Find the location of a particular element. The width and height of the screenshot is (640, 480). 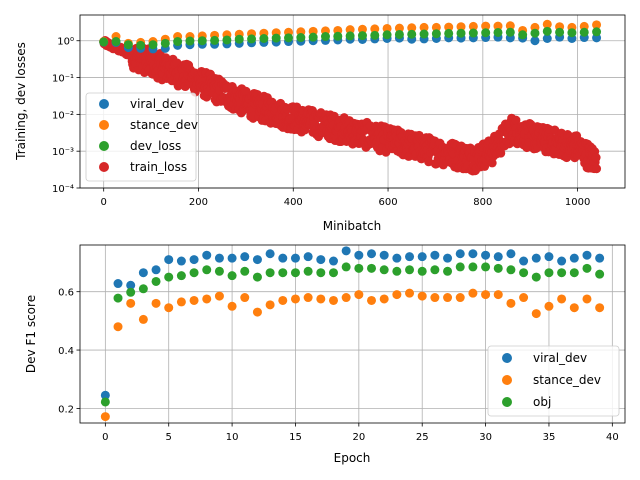

legend-label: stance_dev is located at coordinates (164, 125).